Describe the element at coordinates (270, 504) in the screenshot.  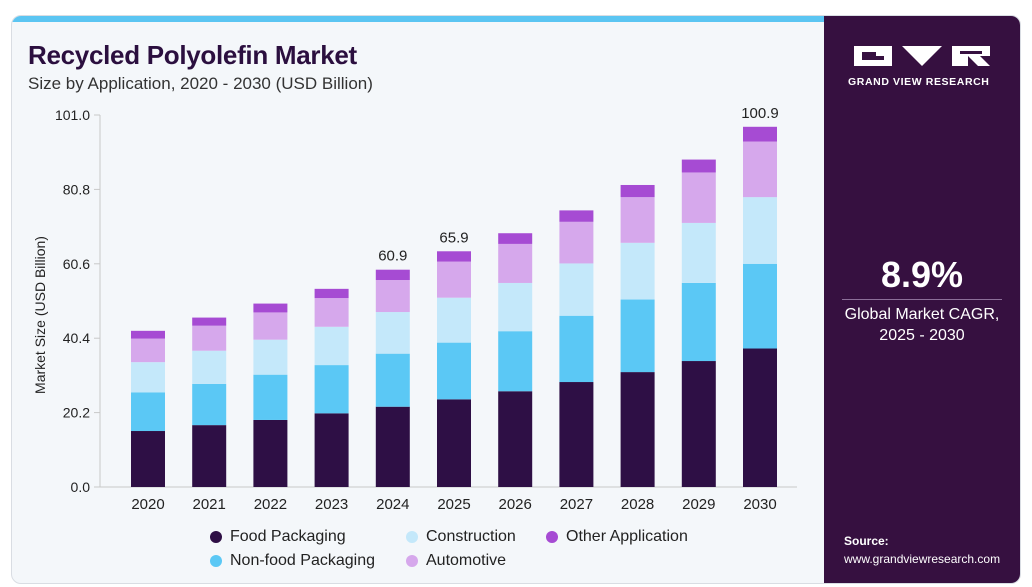
I see `x-tick-label: 2022` at that location.